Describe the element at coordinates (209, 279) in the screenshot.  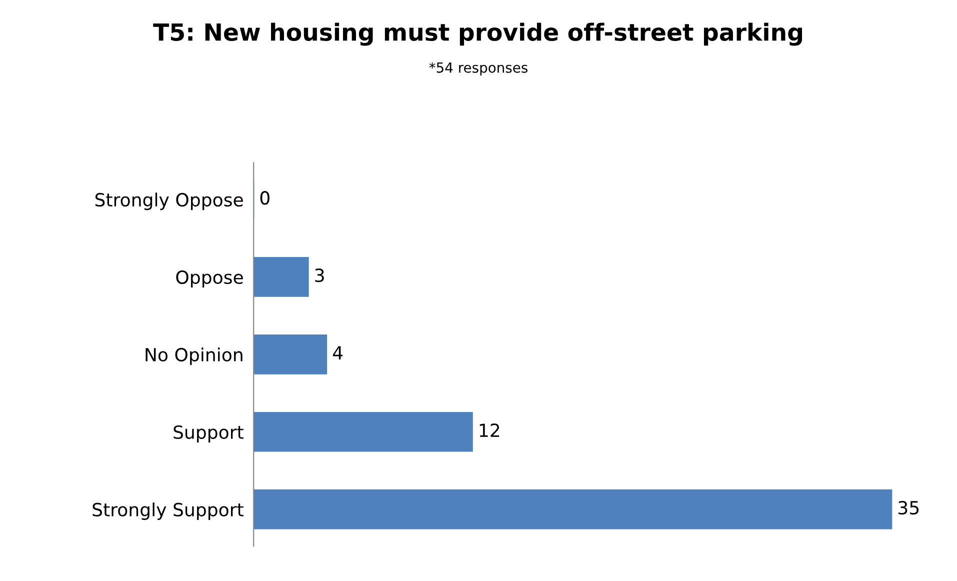
I see `y-tick-label: Oppose` at that location.